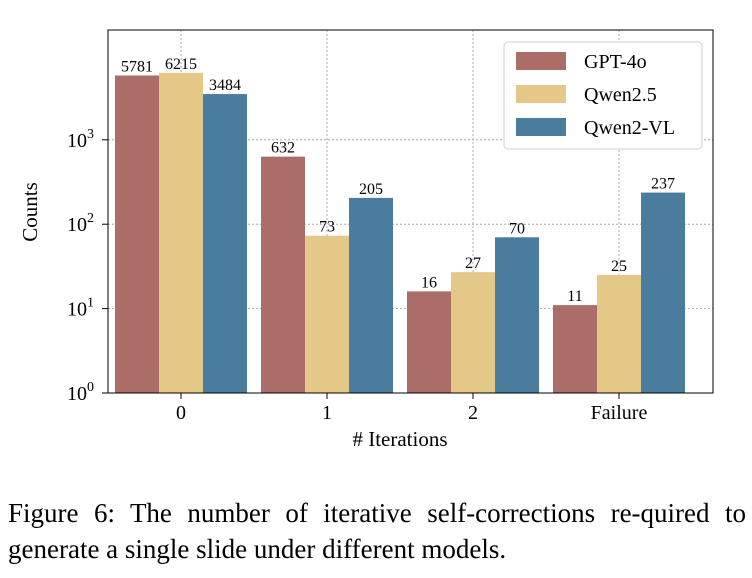 The height and width of the screenshot is (578, 752). Describe the element at coordinates (663, 184) in the screenshot. I see `data-label: 237` at that location.